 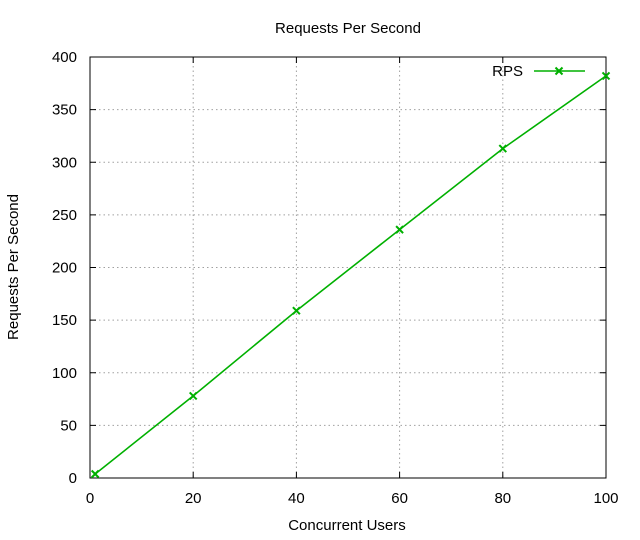 What do you see at coordinates (64, 162) in the screenshot?
I see `y-tick-label: 300` at bounding box center [64, 162].